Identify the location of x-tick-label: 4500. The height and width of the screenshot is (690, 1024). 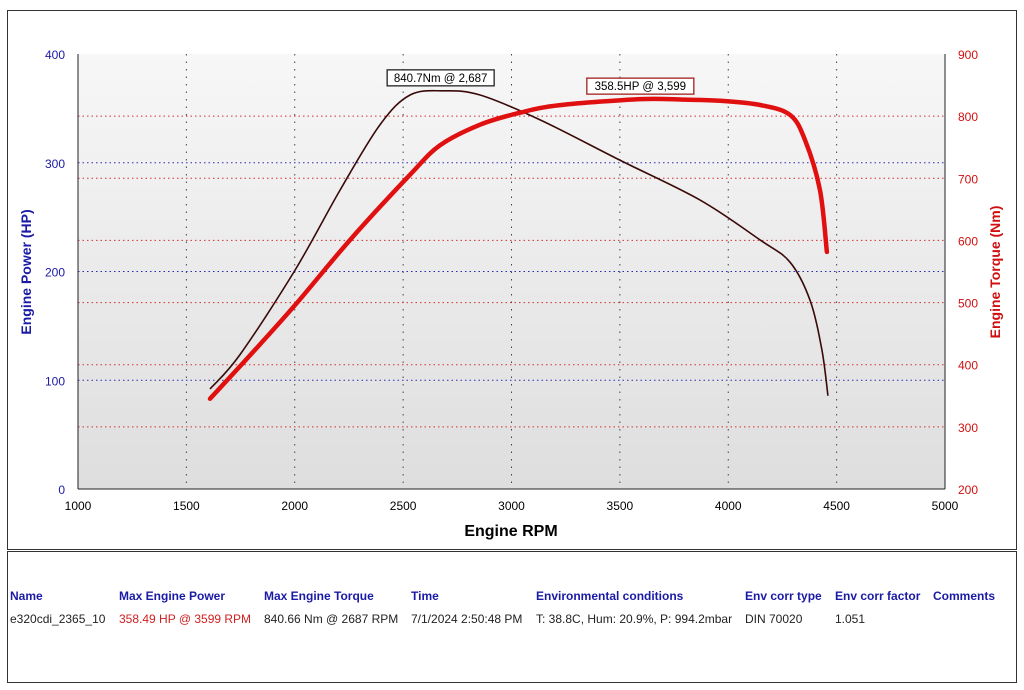
(836, 506).